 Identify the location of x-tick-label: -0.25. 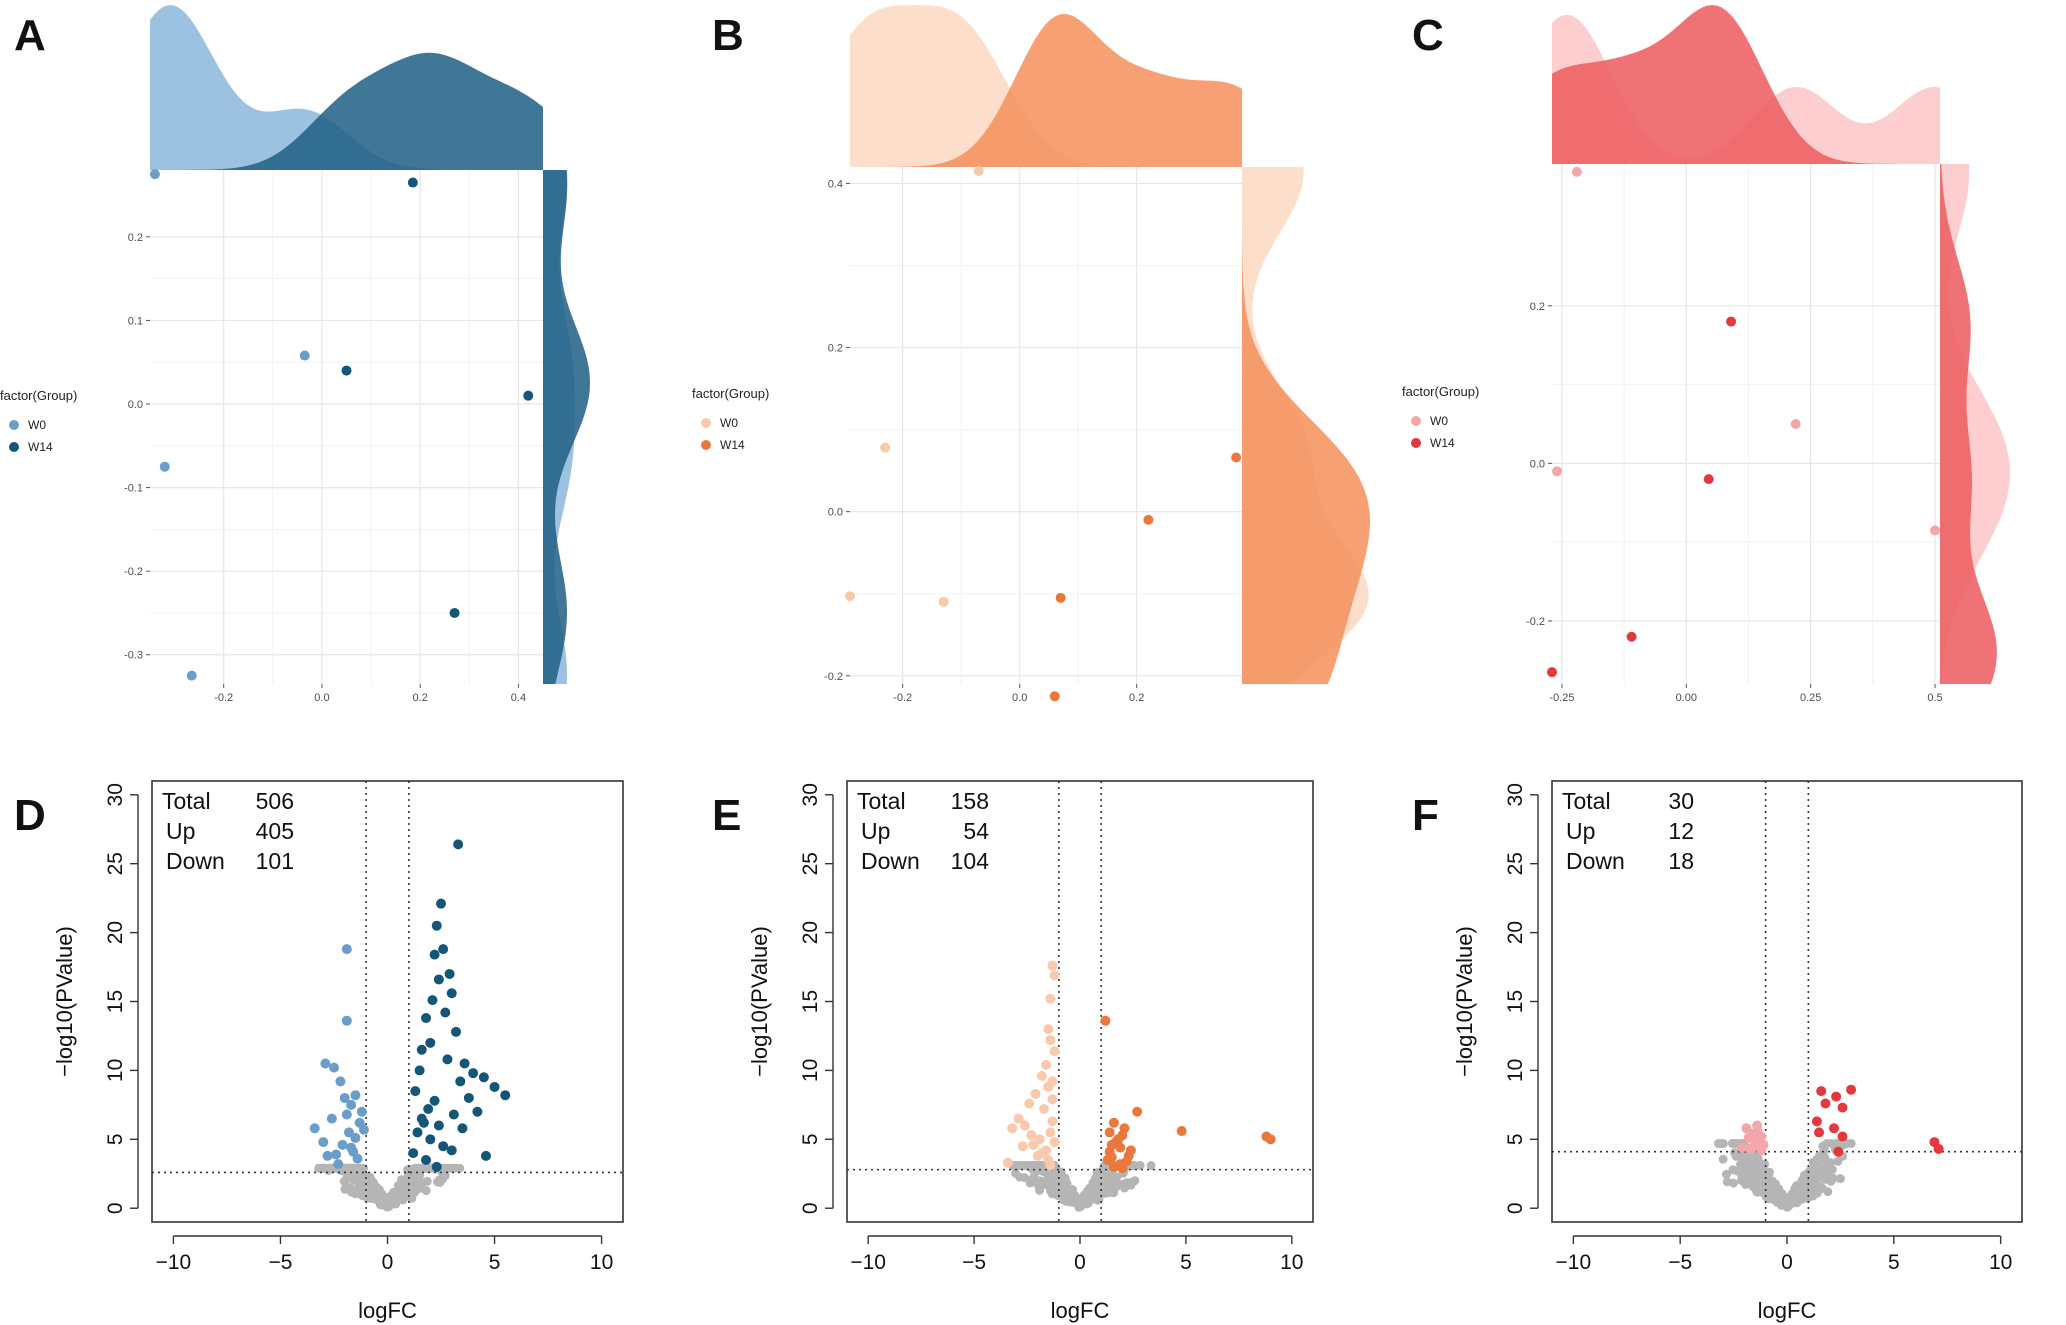
(1561, 698).